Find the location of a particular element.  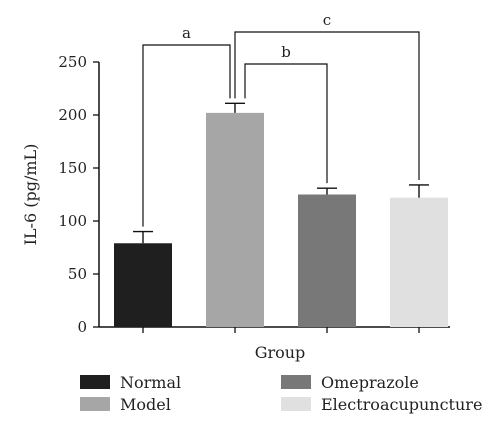

legend-swatch-electroacupuncture is located at coordinates (296, 404).